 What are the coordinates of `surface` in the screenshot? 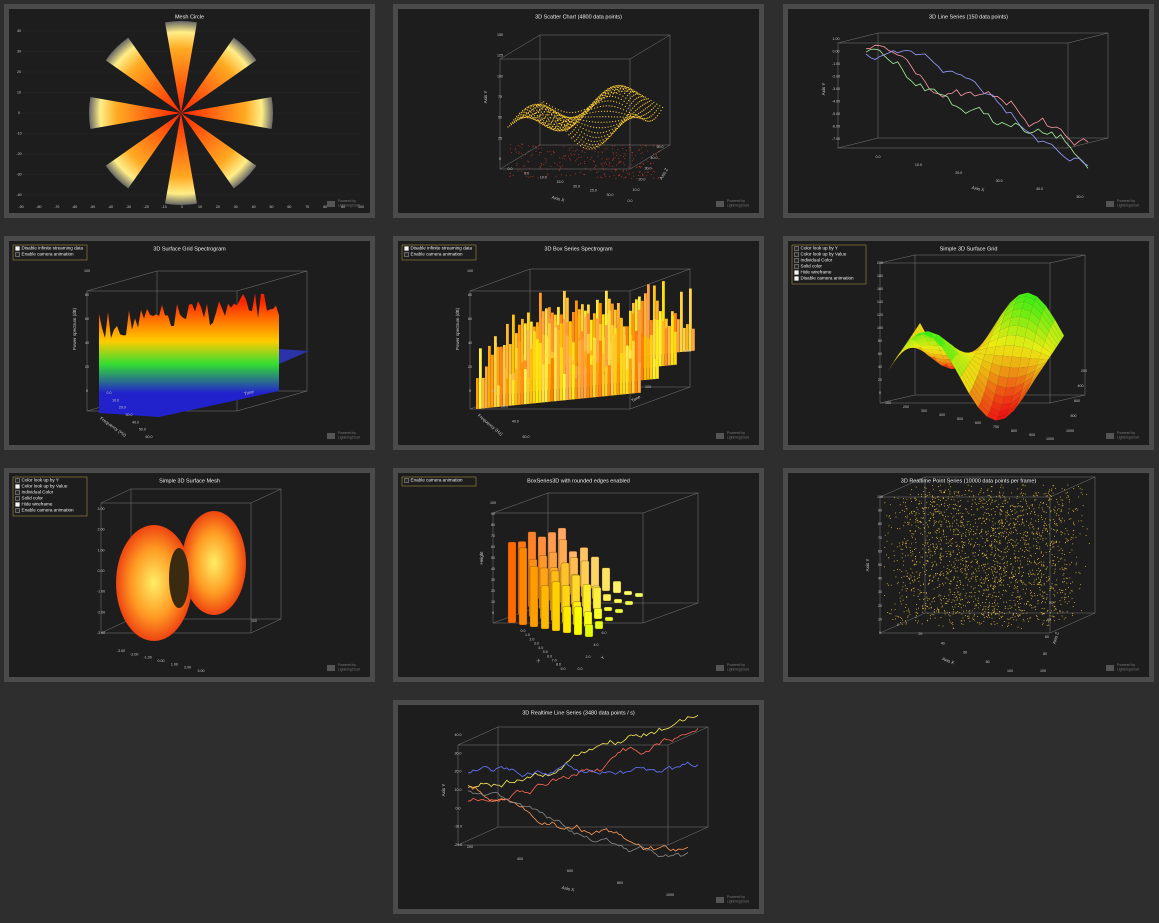 It's located at (189, 355).